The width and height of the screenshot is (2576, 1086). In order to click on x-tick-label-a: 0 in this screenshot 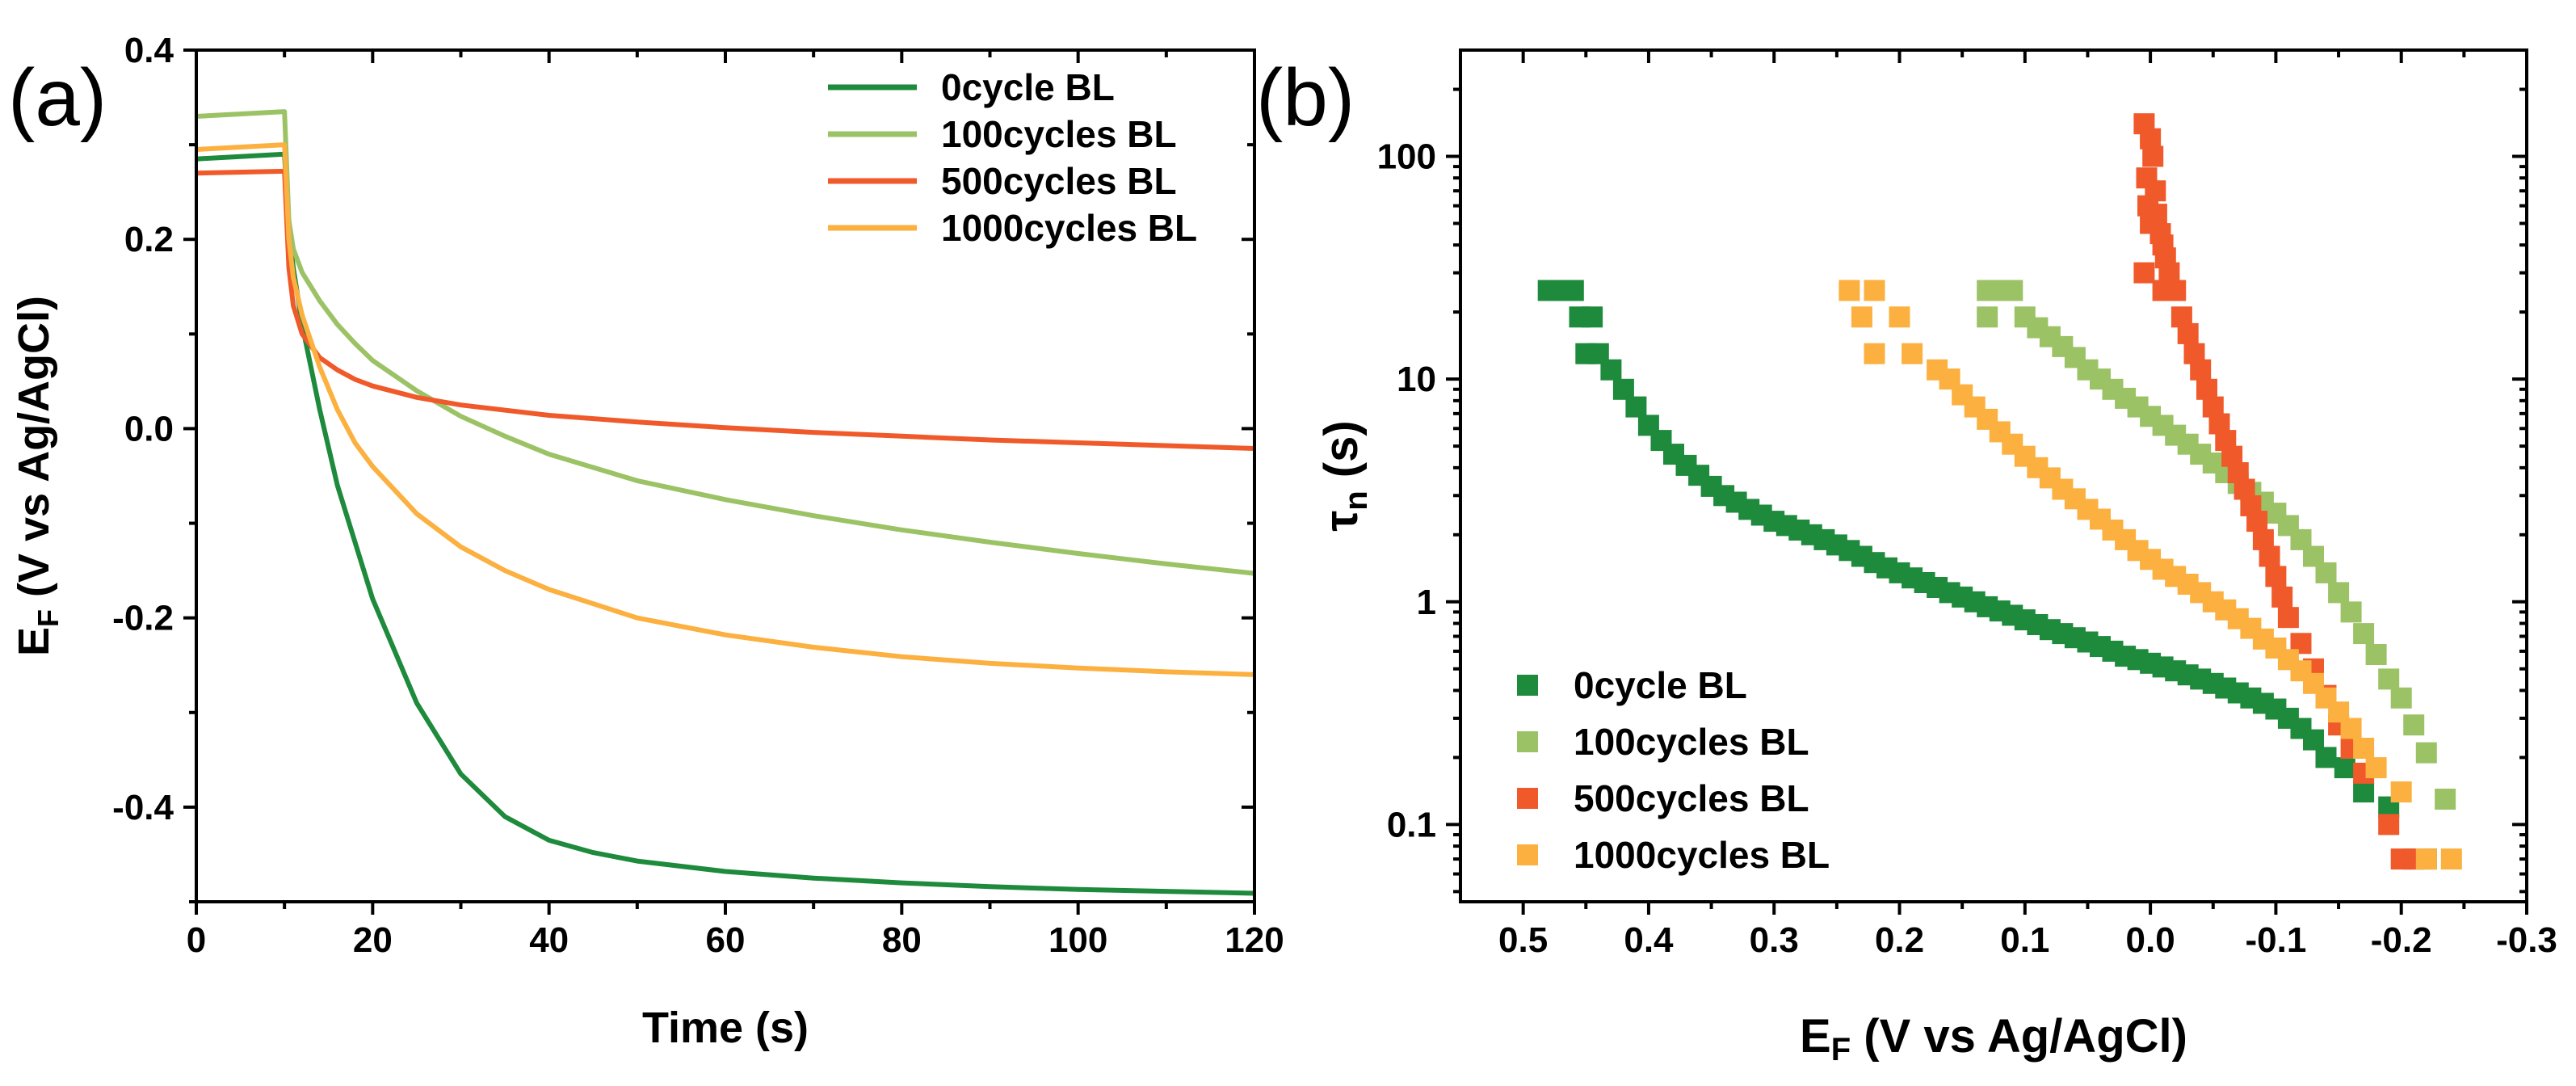, I will do `click(197, 940)`.